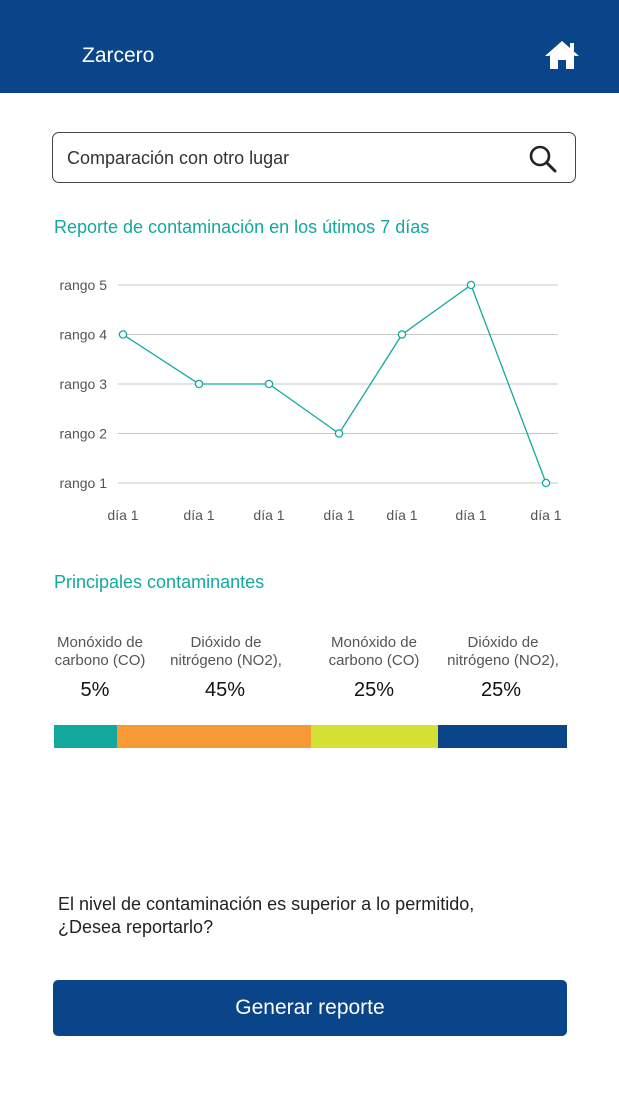  I want to click on y-tick-label: rango 3, so click(84, 384).